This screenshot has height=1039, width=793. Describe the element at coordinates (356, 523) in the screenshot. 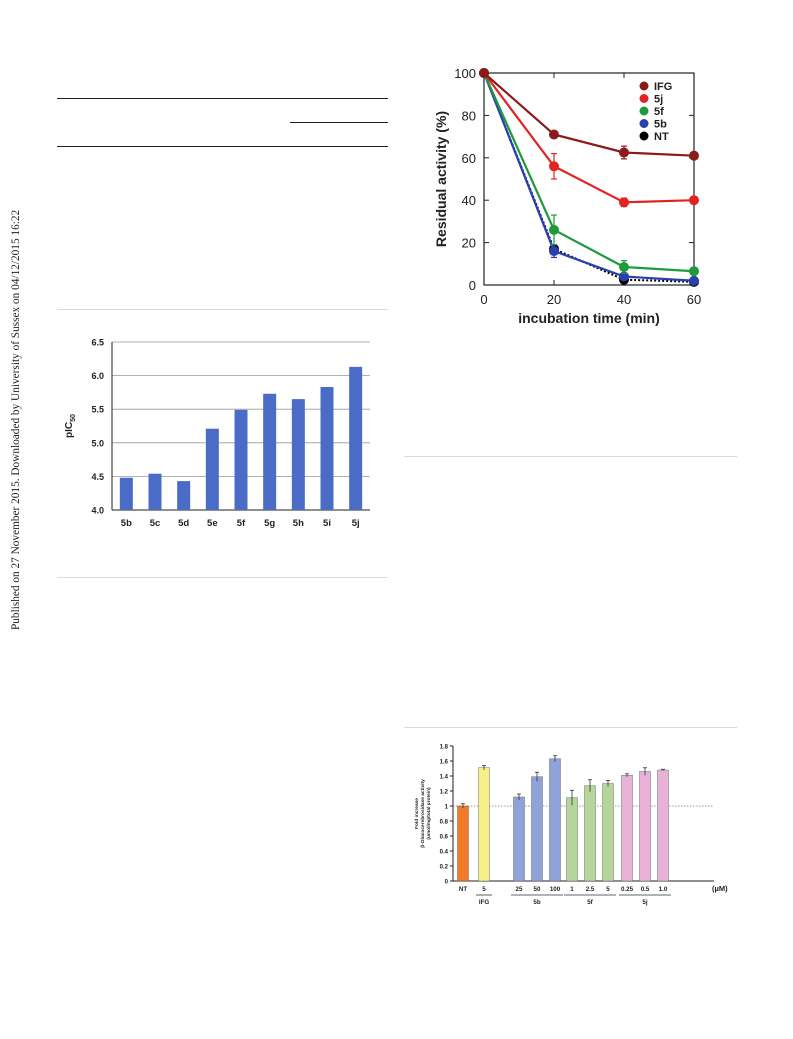

I see `x-tick-label: 5j` at that location.